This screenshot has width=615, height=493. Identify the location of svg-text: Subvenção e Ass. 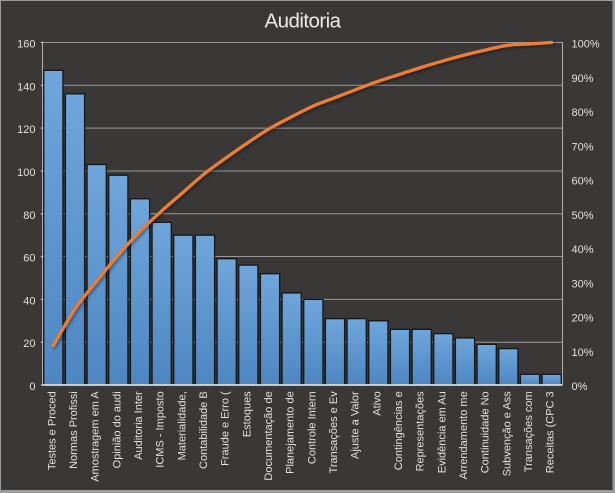
(507, 434).